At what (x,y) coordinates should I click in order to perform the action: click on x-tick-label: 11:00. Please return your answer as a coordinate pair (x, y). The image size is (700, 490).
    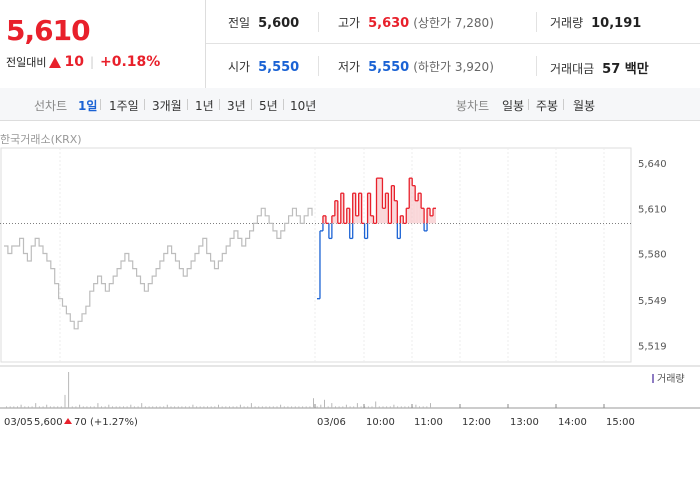
    Looking at the image, I should click on (428, 422).